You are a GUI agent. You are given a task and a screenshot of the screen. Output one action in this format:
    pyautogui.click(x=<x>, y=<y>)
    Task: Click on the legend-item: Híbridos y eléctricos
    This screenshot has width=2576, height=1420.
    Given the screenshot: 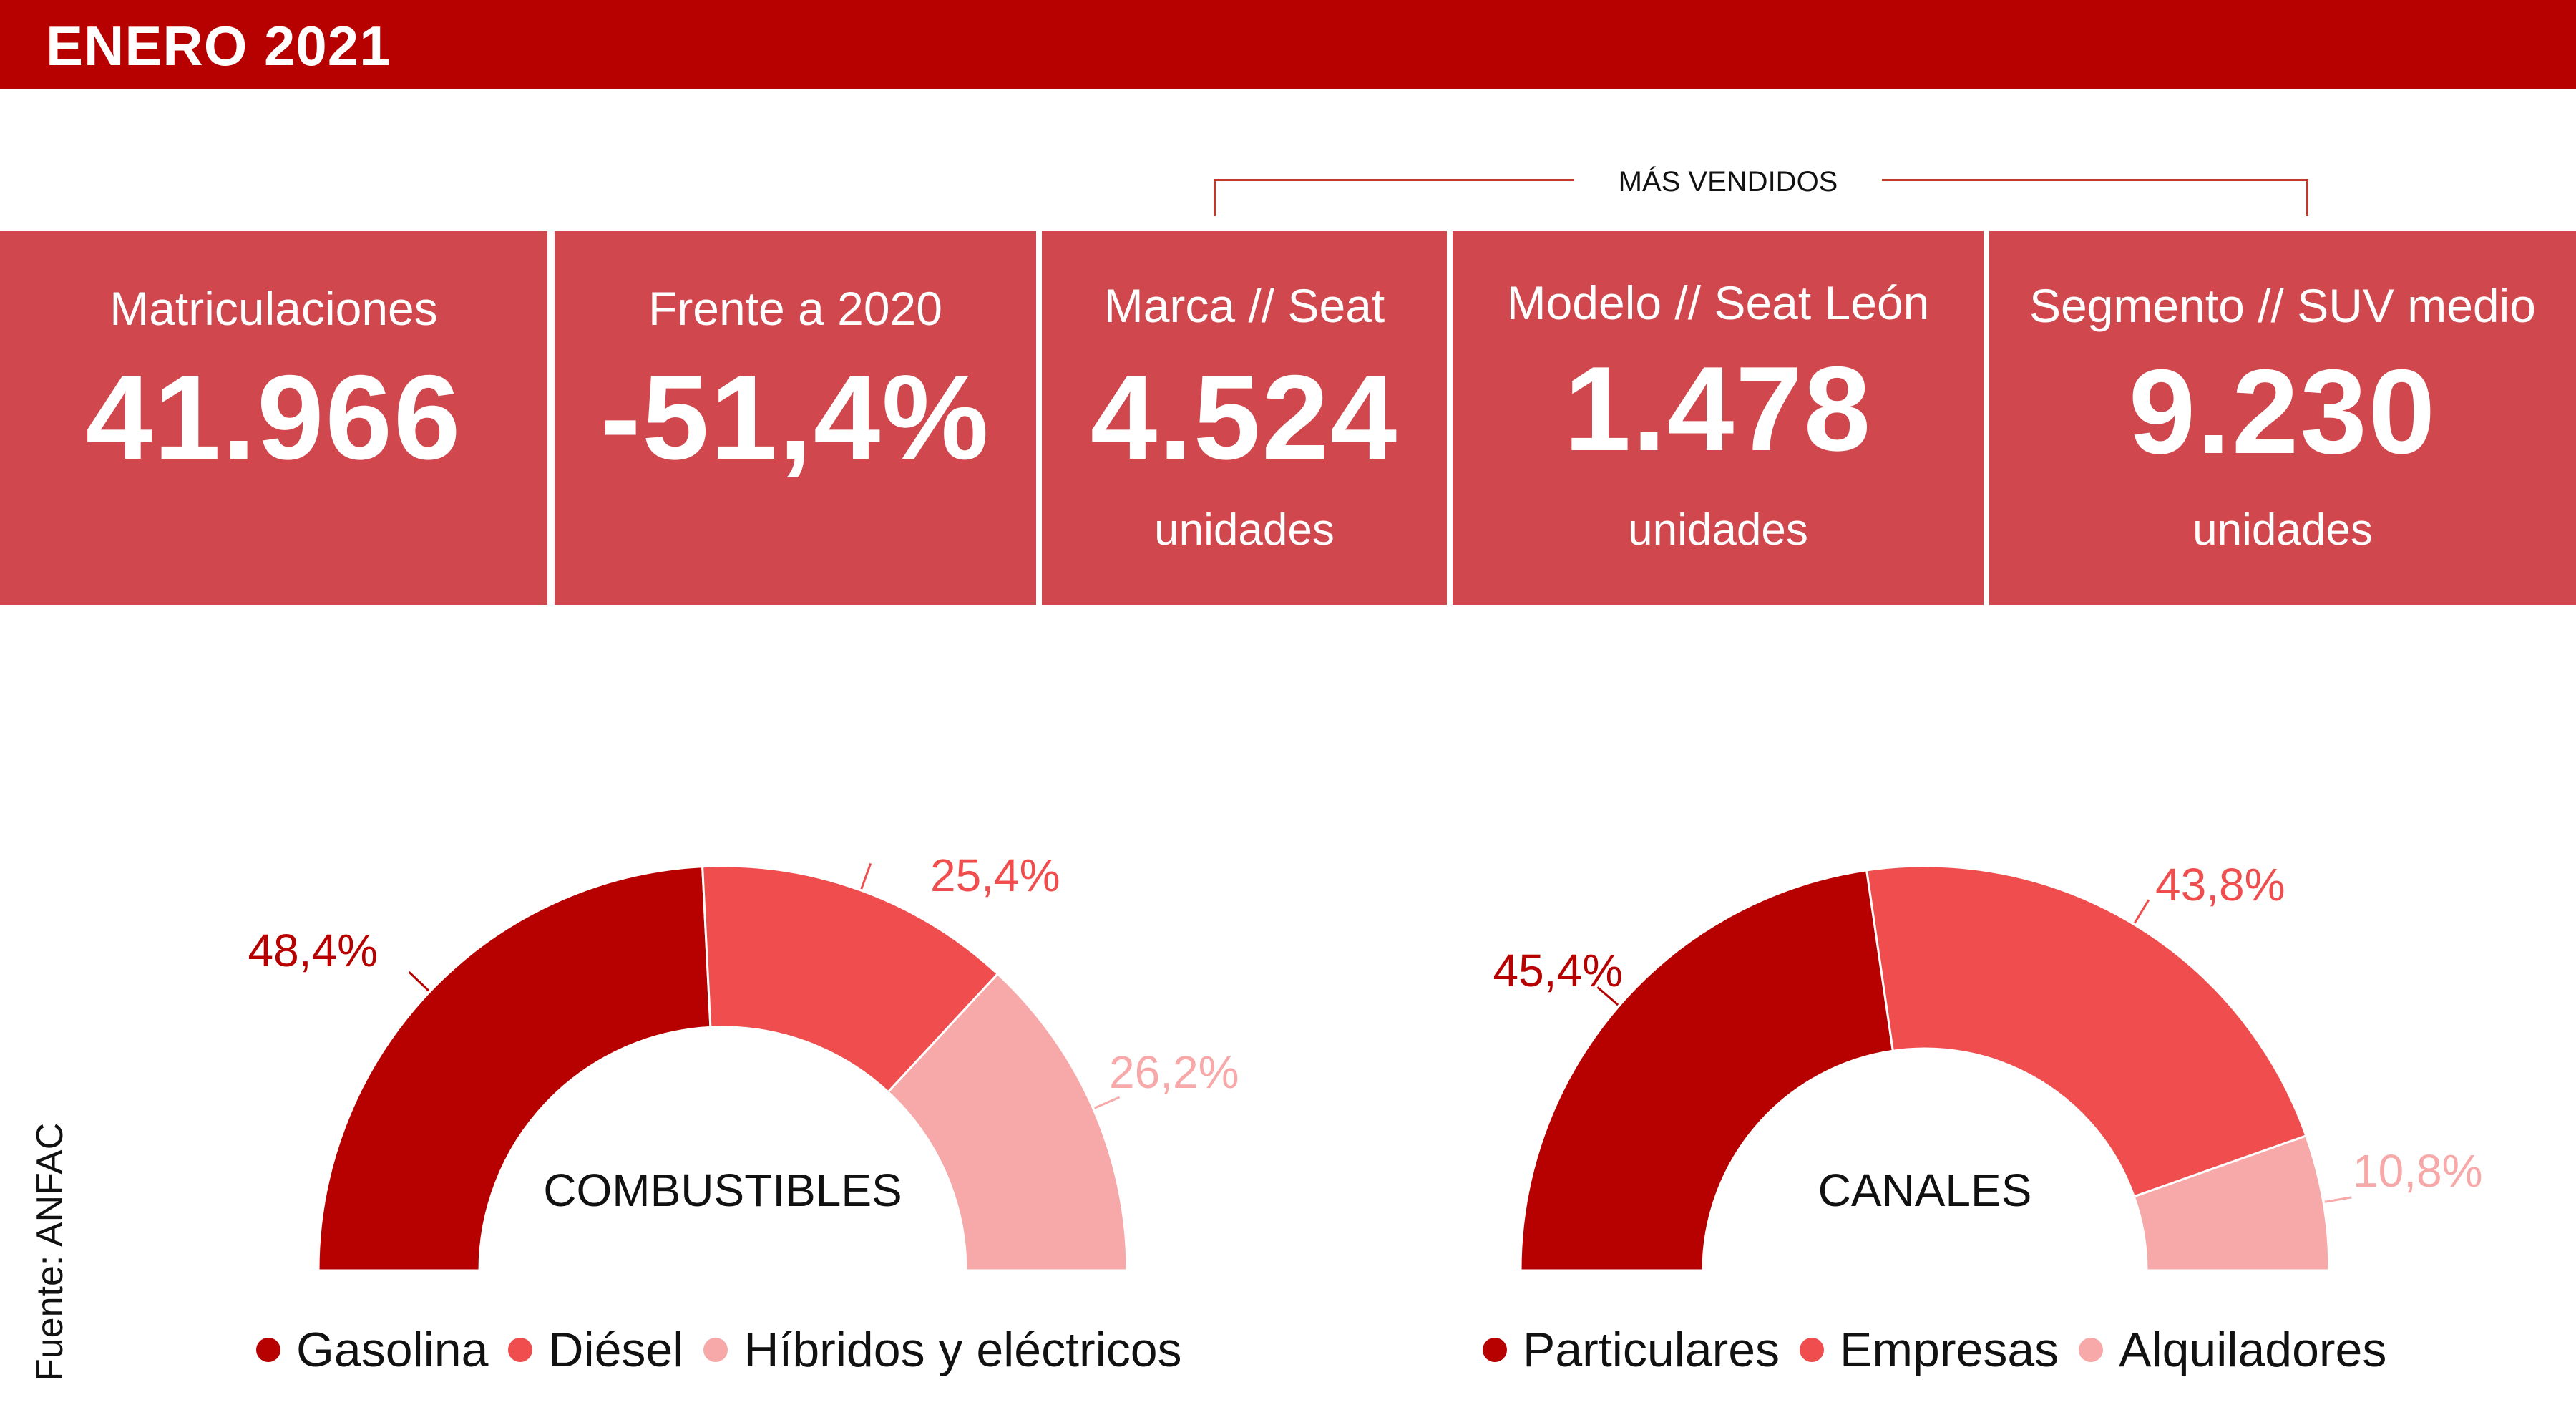 What is the action you would take?
    pyautogui.click(x=942, y=1350)
    